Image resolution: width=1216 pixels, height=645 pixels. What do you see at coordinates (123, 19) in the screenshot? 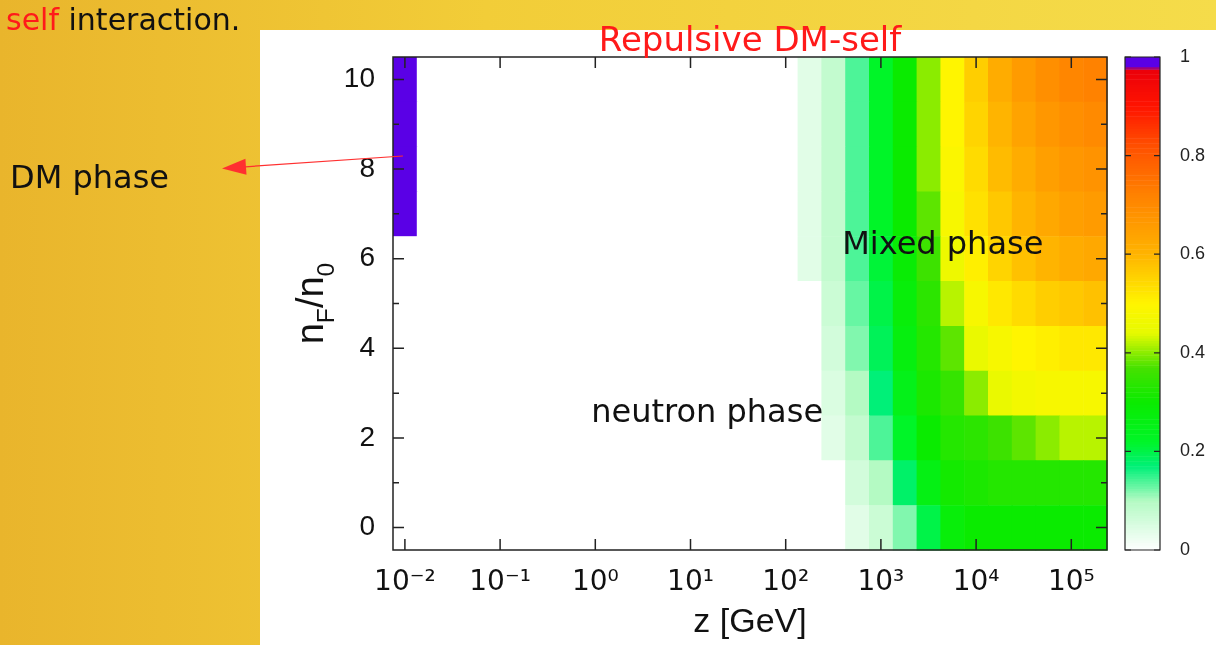
I see `text: self interaction.` at bounding box center [123, 19].